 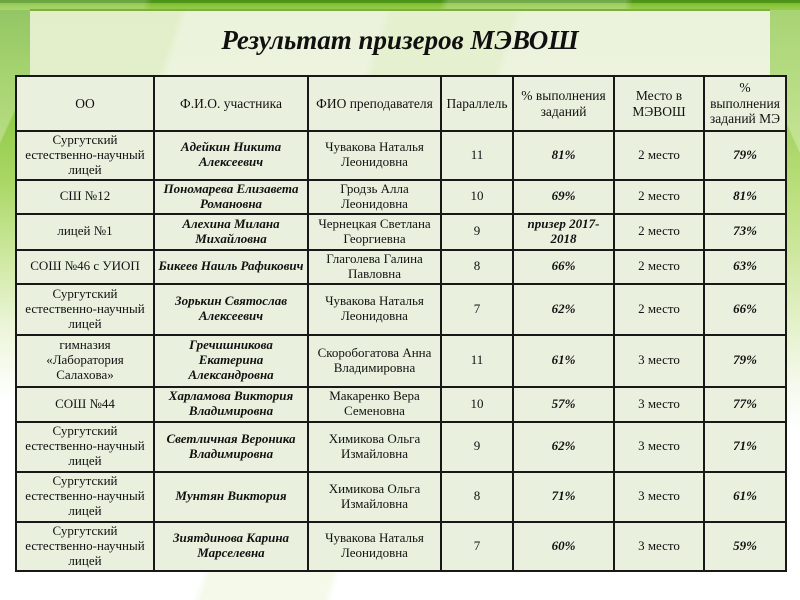 I want to click on column-header-teacher: ФИО преподавателя, so click(x=374, y=103).